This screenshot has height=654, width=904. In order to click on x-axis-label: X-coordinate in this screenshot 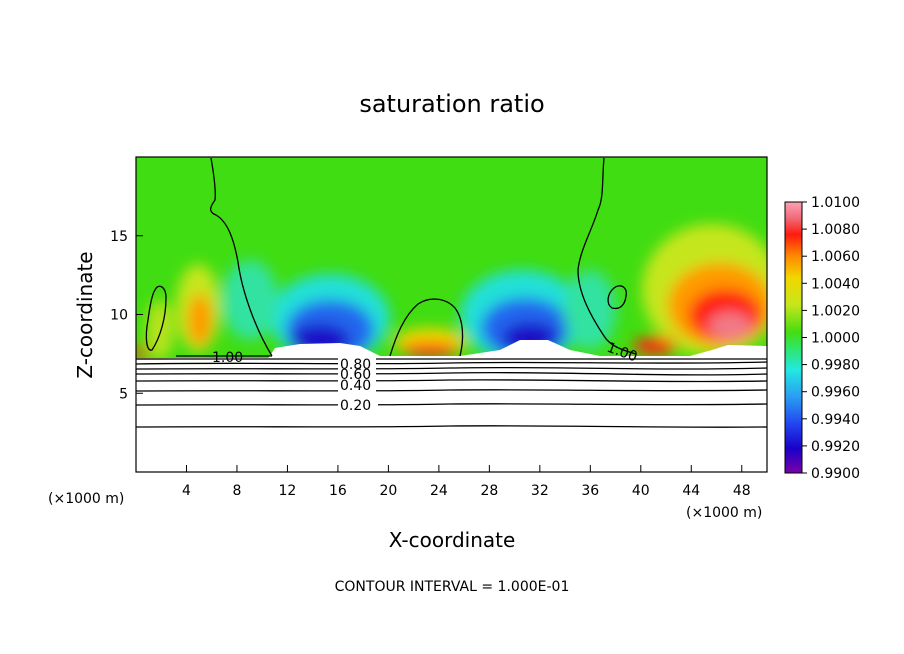, I will do `click(452, 540)`.